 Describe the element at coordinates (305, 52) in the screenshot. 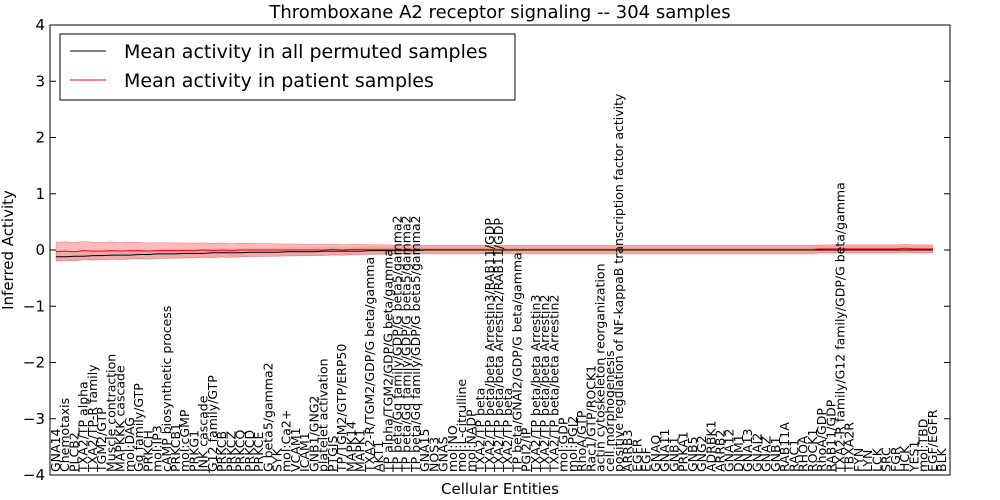

I see `legend-label-permuted: Mean activity in all permuted samples` at that location.